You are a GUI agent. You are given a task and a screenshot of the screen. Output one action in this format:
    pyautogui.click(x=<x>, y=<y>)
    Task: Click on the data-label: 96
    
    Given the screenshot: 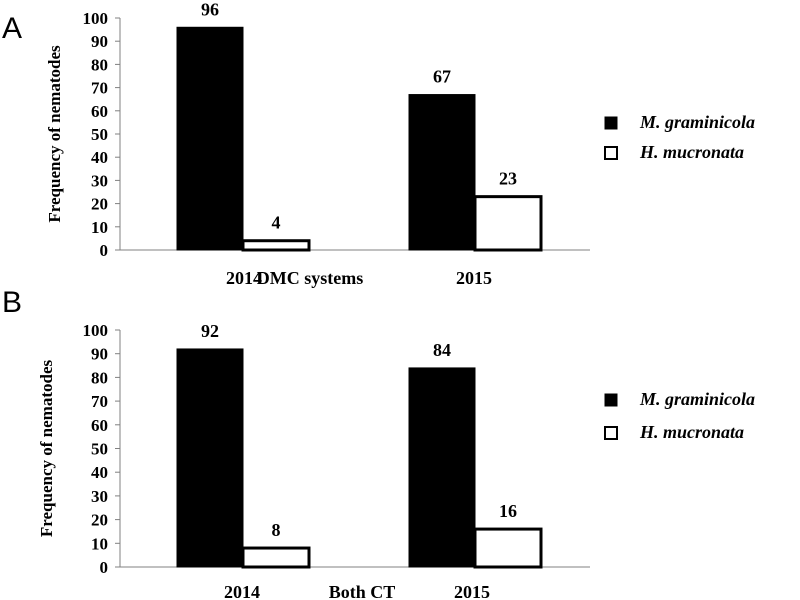 What is the action you would take?
    pyautogui.click(x=210, y=9)
    